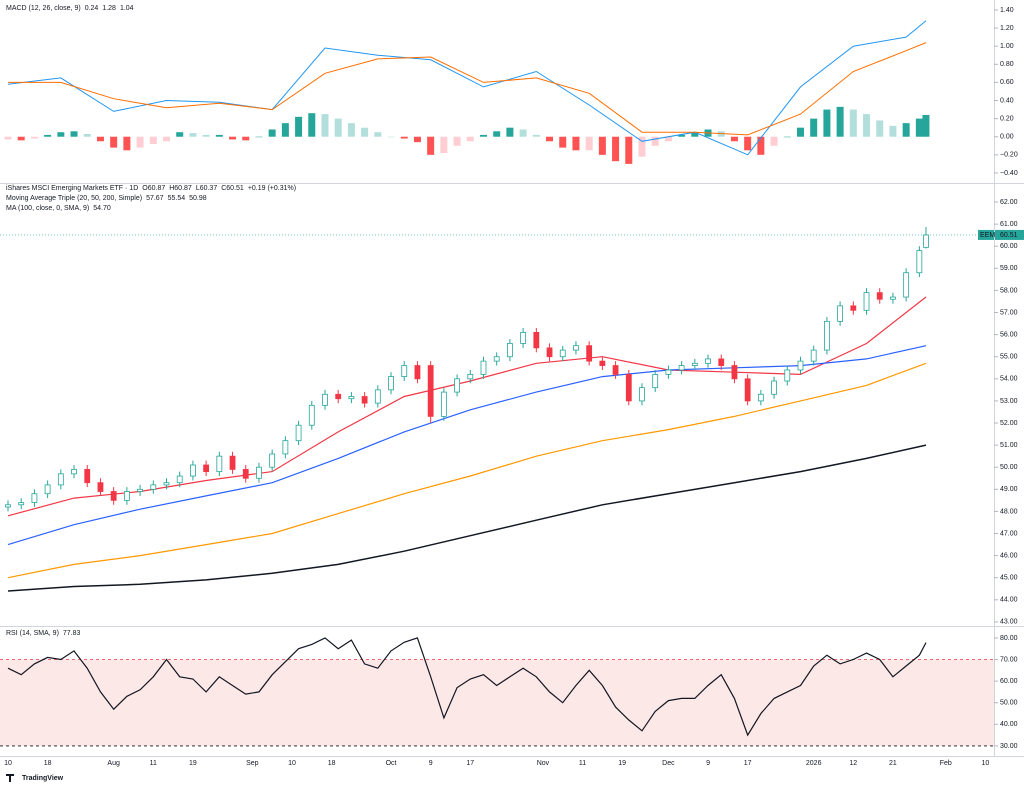 The width and height of the screenshot is (1024, 786). I want to click on legend-value: 54.70, so click(102, 208).